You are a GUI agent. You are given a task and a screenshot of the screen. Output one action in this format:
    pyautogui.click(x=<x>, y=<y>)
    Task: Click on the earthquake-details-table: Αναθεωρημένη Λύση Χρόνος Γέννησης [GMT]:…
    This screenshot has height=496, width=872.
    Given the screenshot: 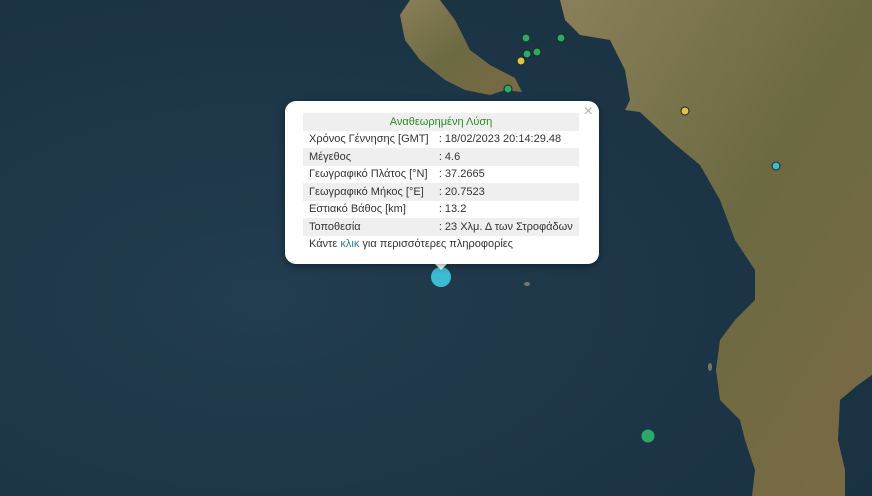 What is the action you would take?
    pyautogui.click(x=441, y=183)
    